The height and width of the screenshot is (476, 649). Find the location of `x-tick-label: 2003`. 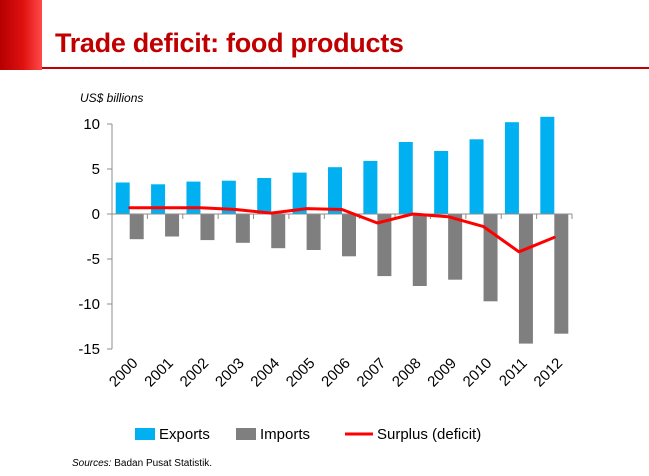

x-tick-label: 2003 is located at coordinates (230, 373).